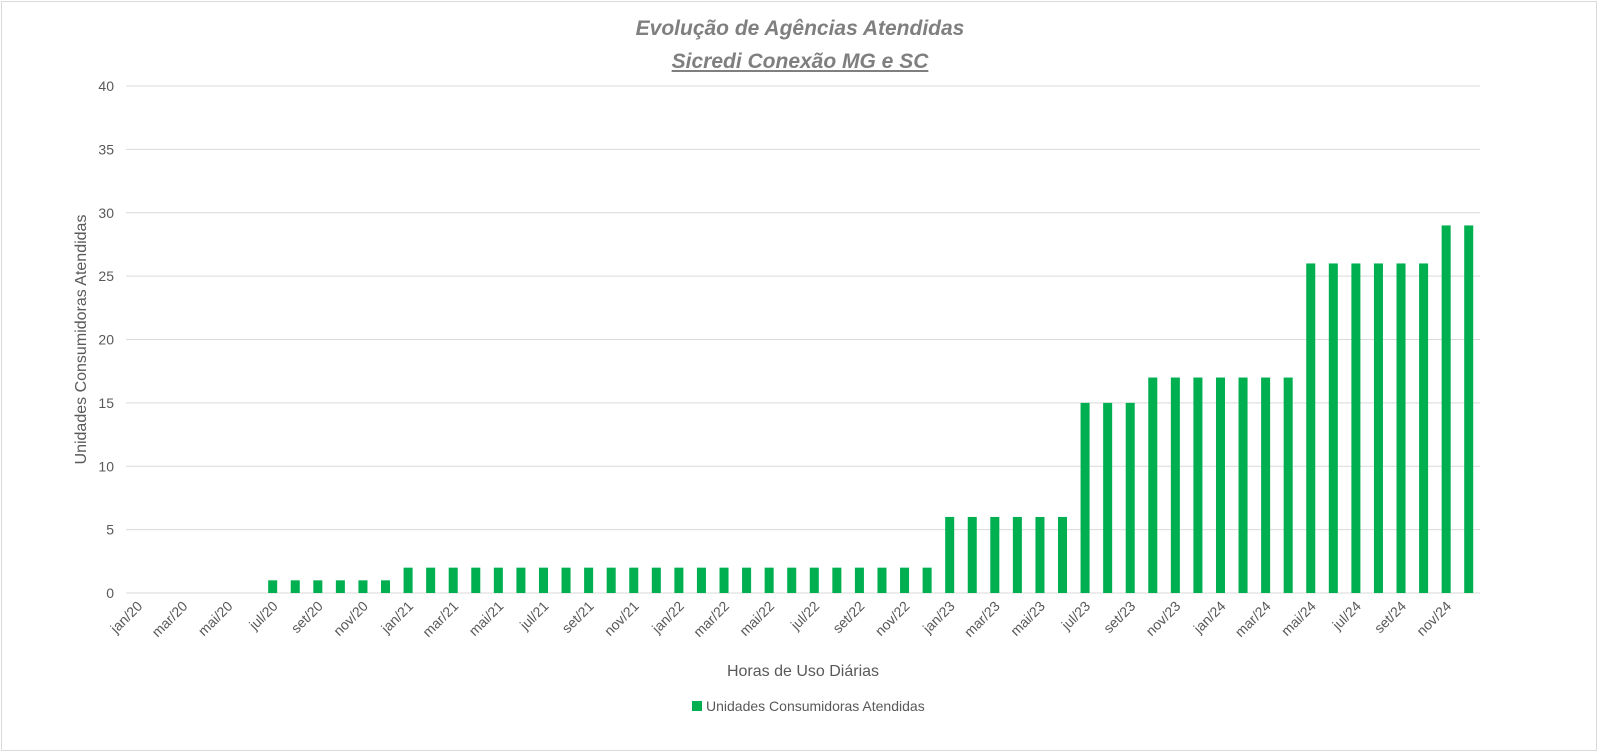 The image size is (1600, 754). Describe the element at coordinates (307, 617) in the screenshot. I see `x-tick-label: set/20` at that location.